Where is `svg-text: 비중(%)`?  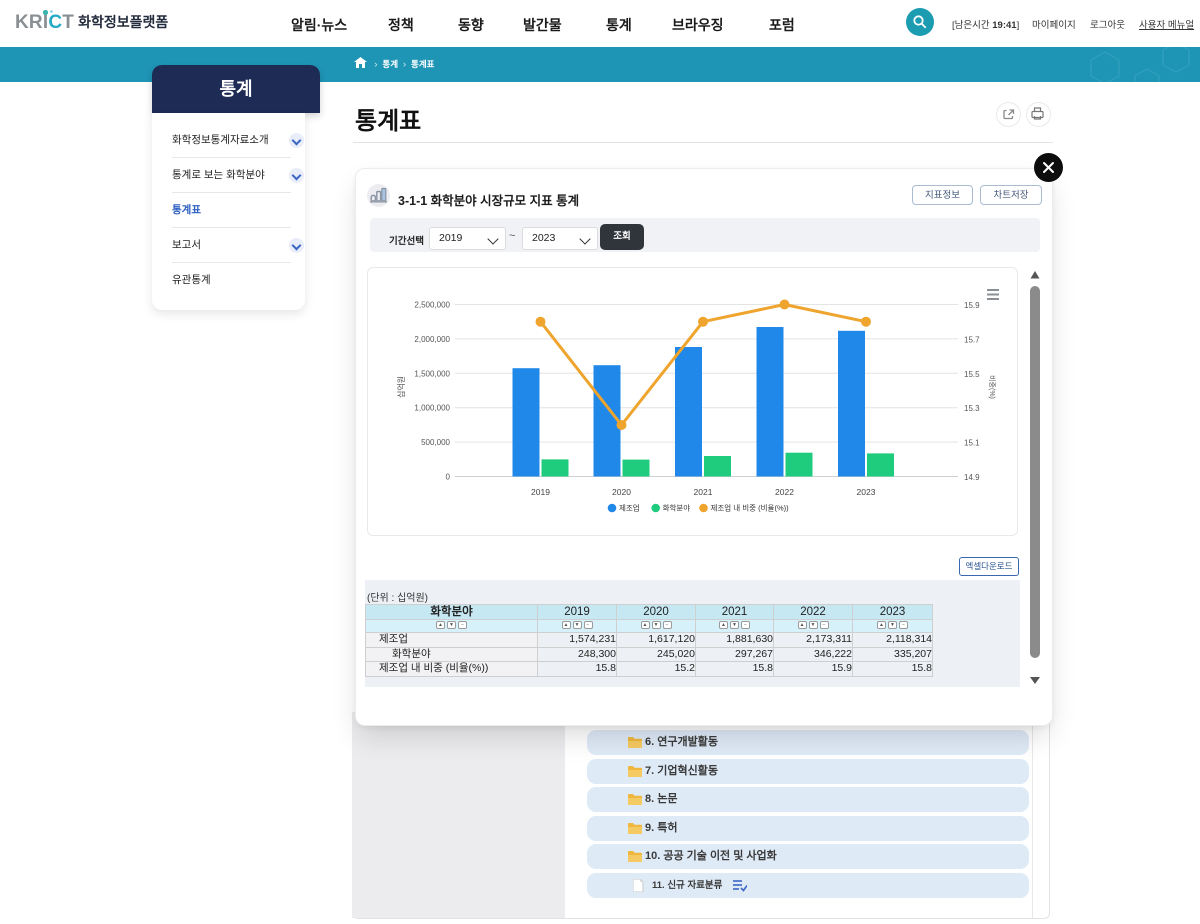
svg-text: 비중(%) is located at coordinates (992, 387).